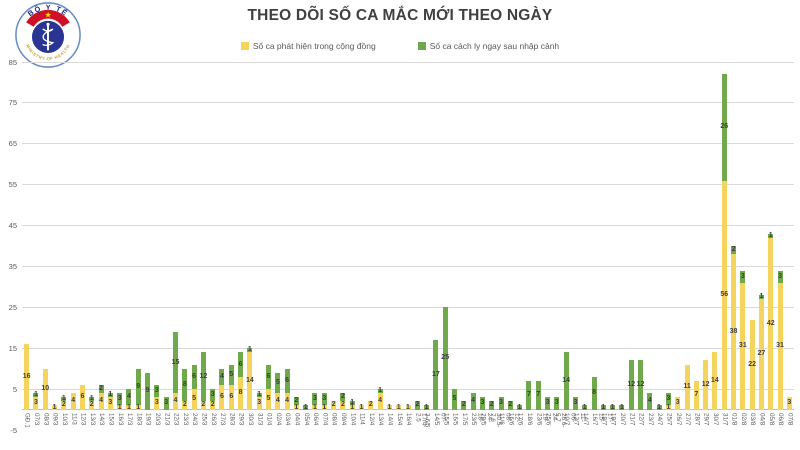  I want to click on x-axis-label: 12/4, so click(371, 418).